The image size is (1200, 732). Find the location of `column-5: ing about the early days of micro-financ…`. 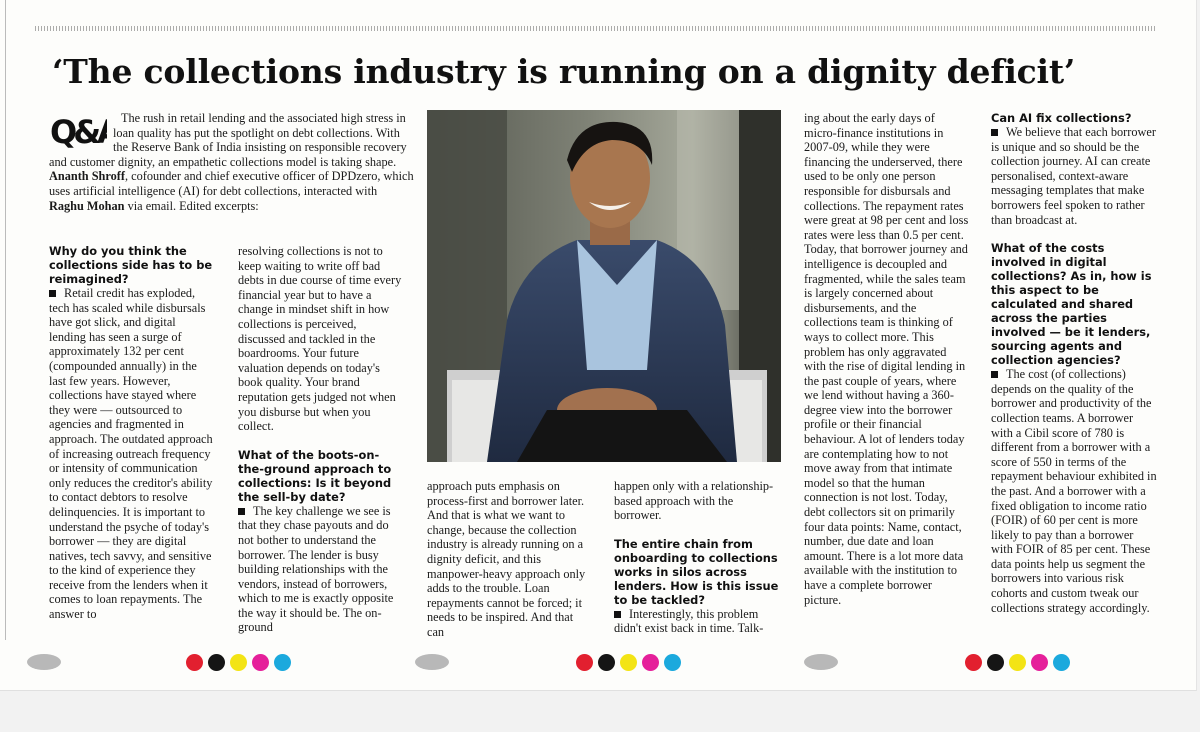

column-5: ing about the early days of micro-financ… is located at coordinates (887, 359).